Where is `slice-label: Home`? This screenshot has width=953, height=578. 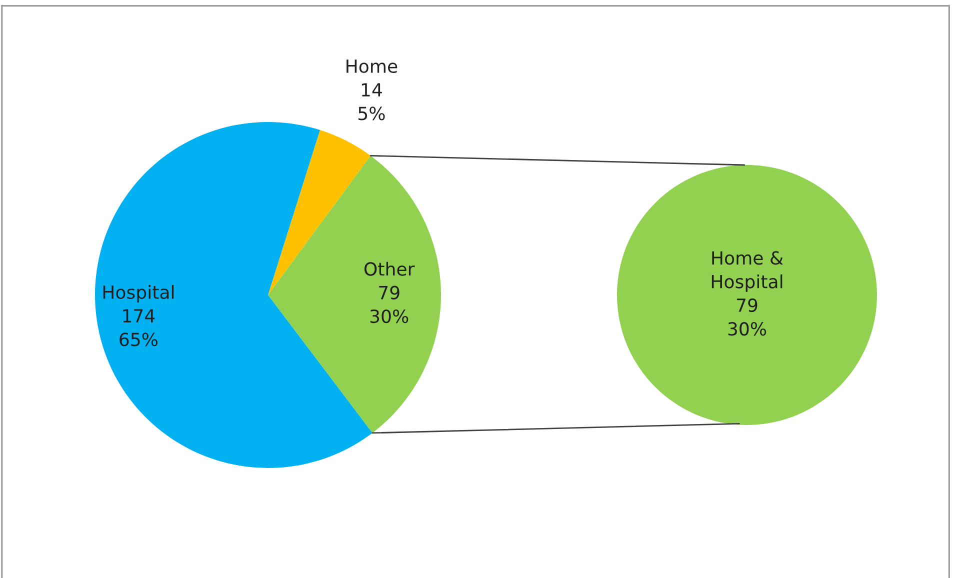 slice-label: Home is located at coordinates (372, 67).